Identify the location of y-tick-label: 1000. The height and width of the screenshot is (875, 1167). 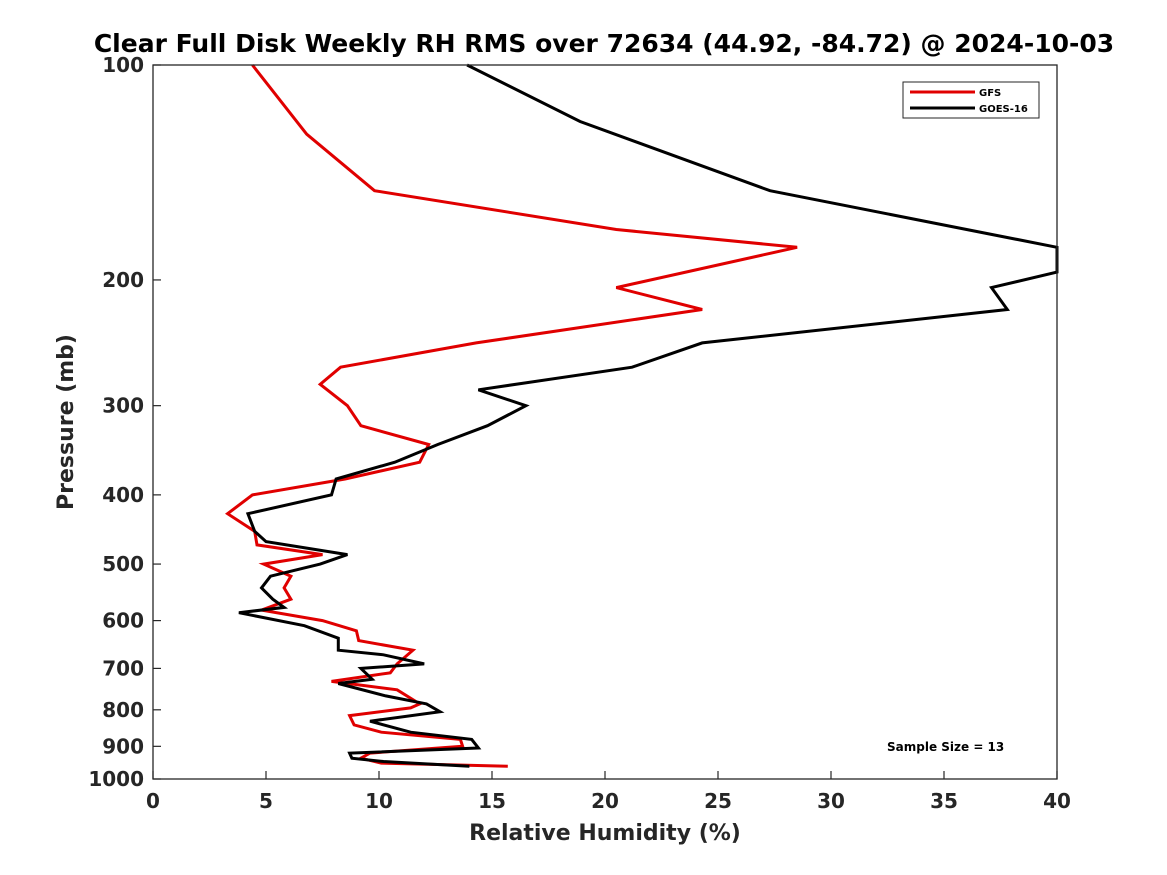
(116, 779).